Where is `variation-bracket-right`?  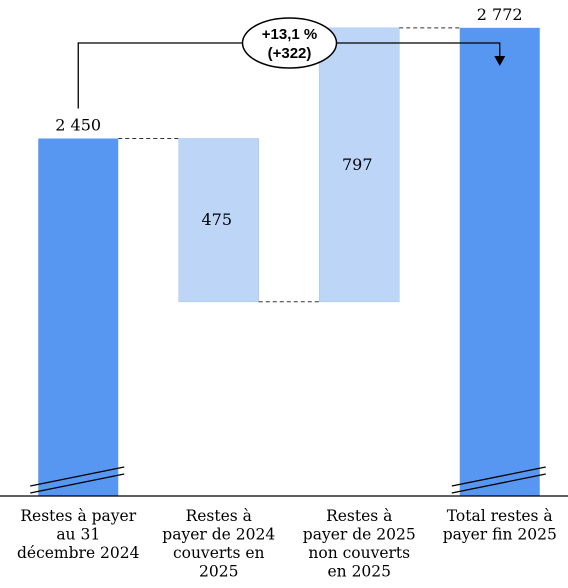 variation-bracket-right is located at coordinates (418, 49).